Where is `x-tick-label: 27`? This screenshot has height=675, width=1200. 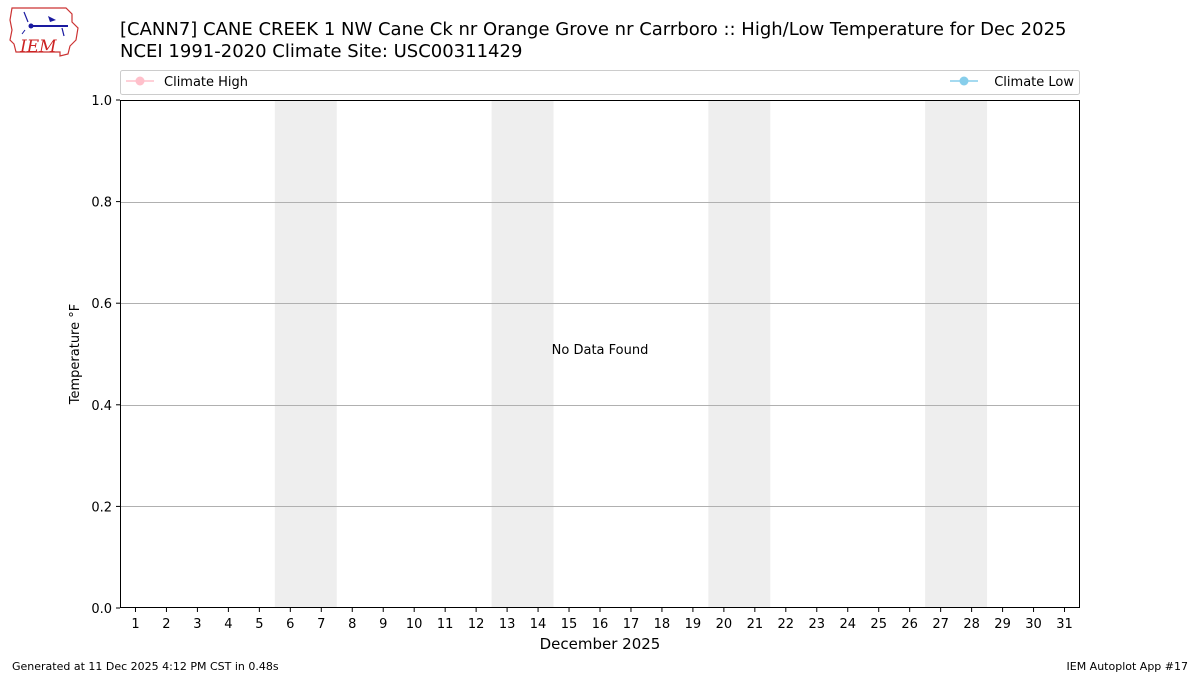 x-tick-label: 27 is located at coordinates (940, 624).